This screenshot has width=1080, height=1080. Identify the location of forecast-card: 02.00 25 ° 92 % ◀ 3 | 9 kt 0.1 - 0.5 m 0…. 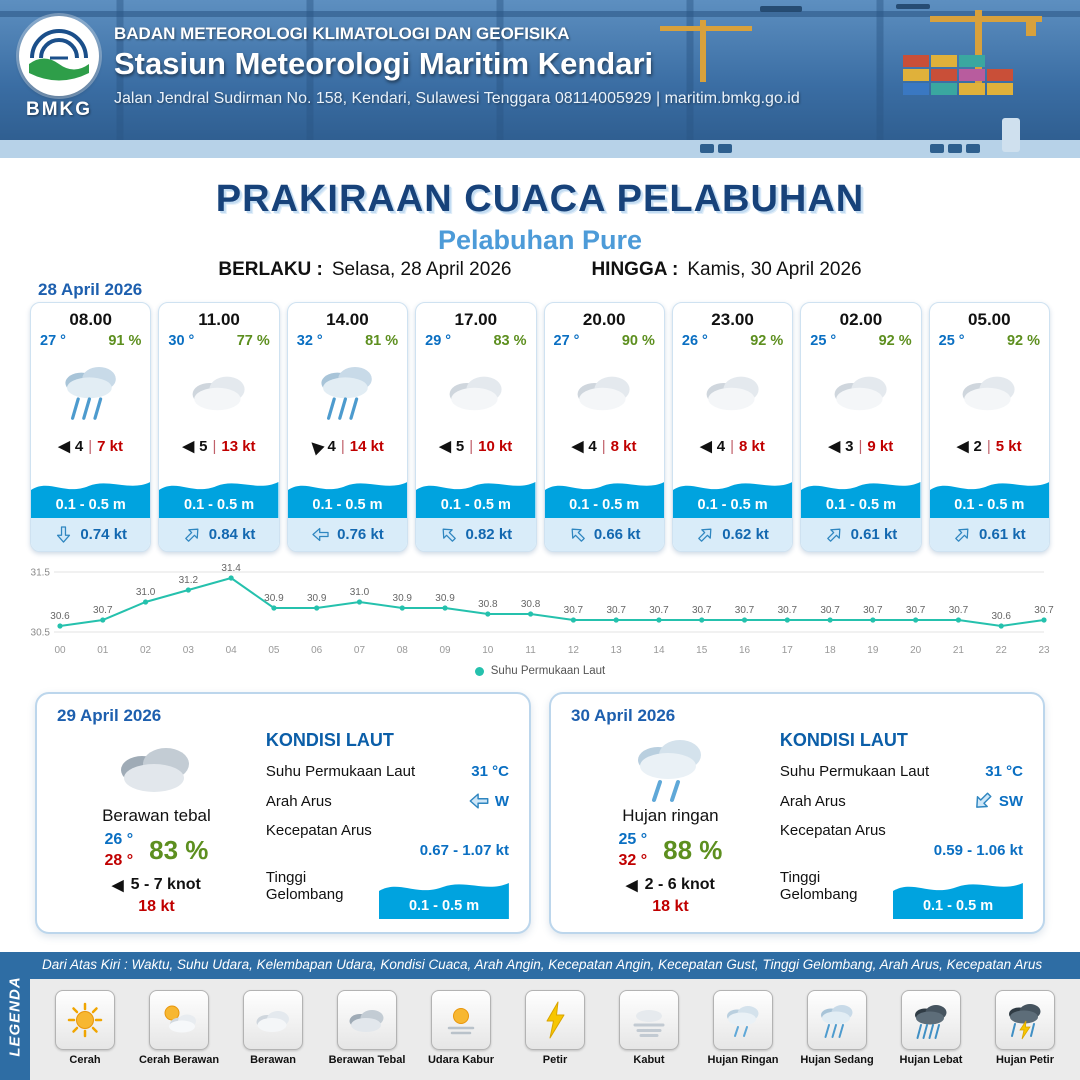
(861, 427).